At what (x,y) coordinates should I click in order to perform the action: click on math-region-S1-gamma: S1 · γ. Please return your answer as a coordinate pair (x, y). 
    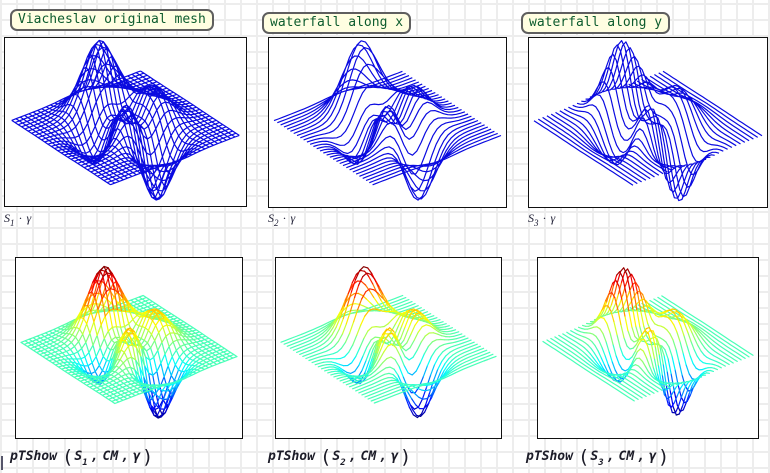
    Looking at the image, I should click on (17, 219).